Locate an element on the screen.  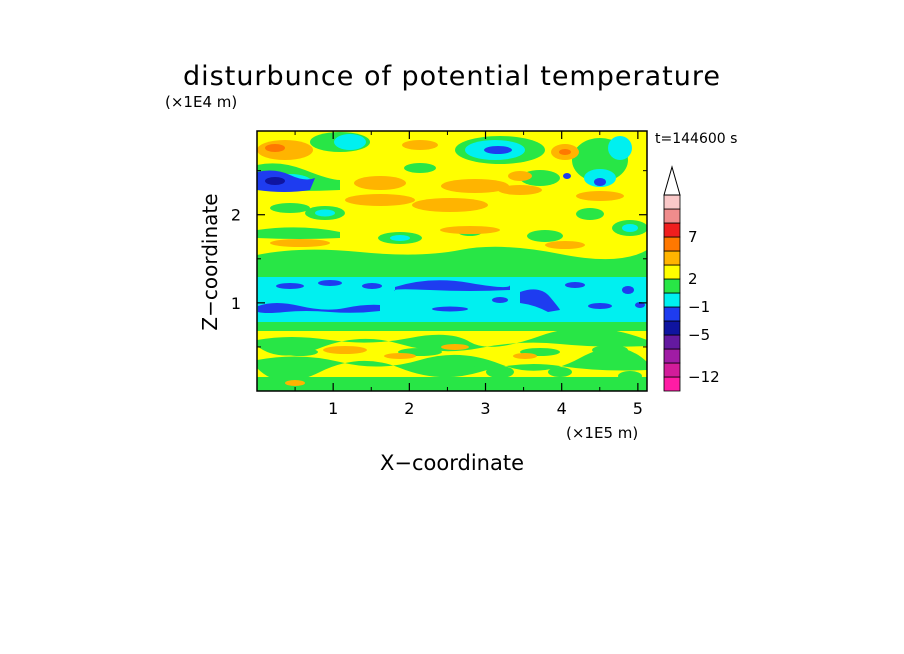
colorbar: −12−5−127 is located at coordinates (691, 278).